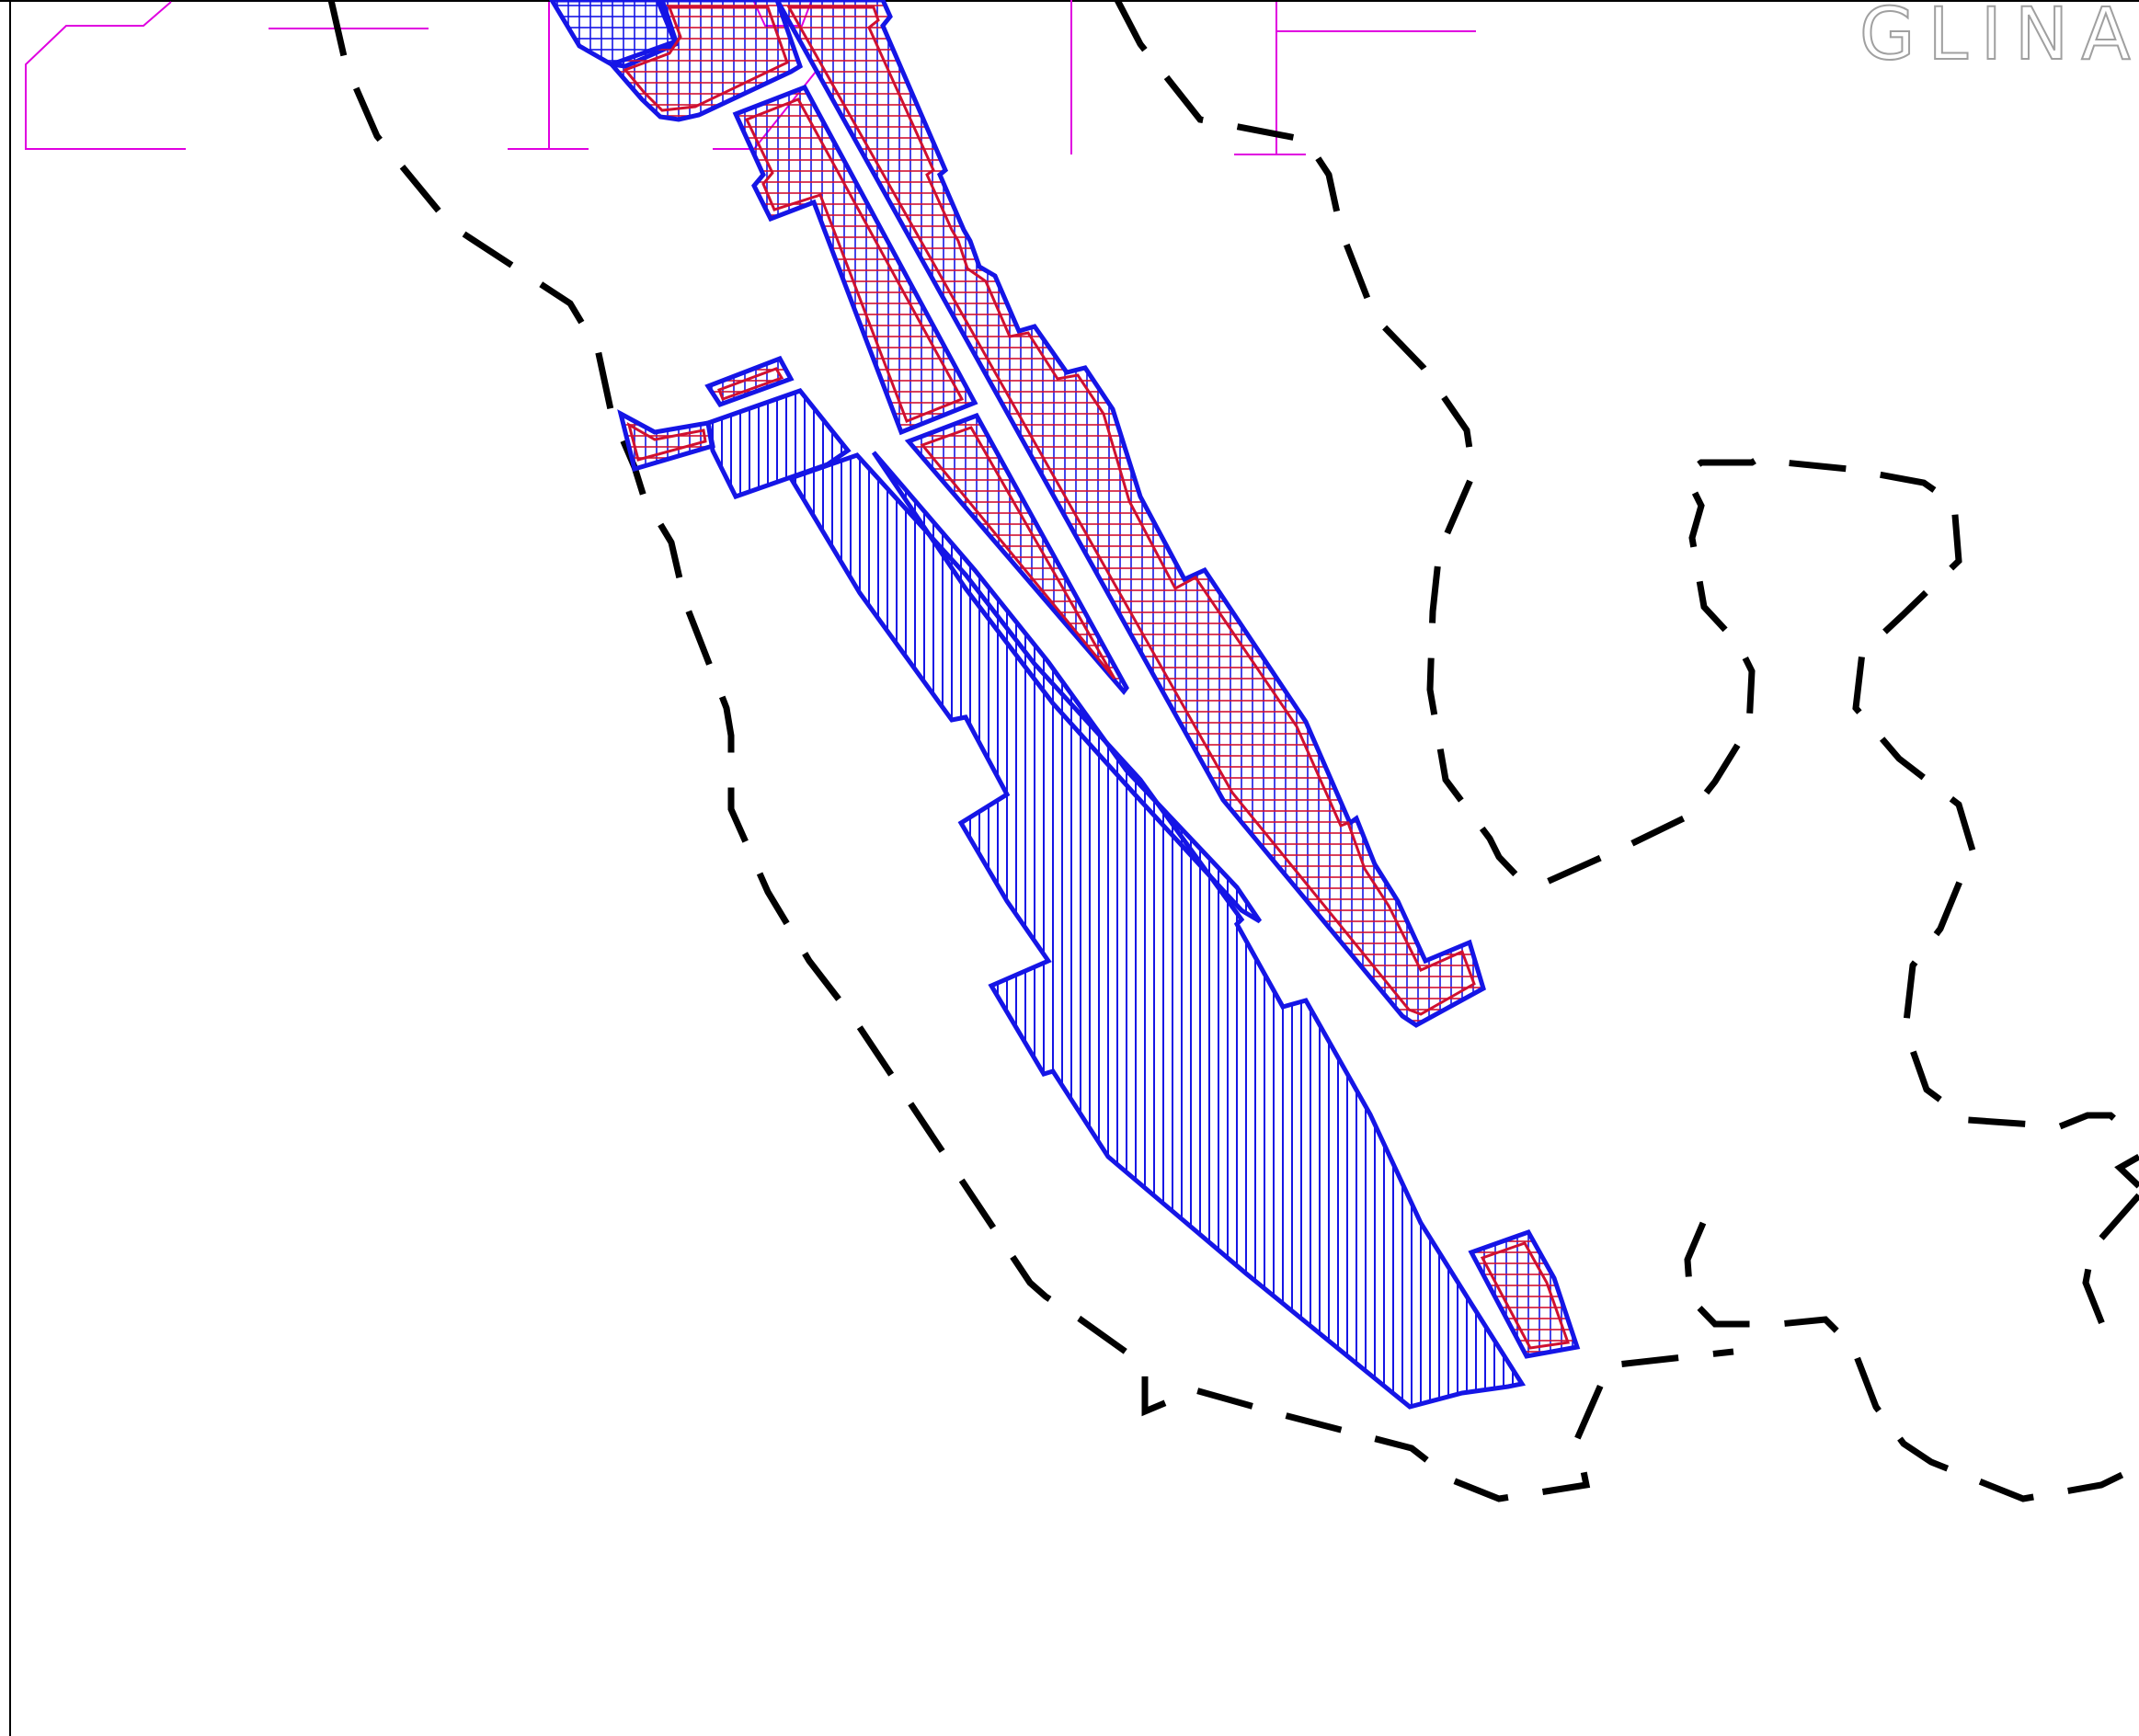 Image resolution: width=2139 pixels, height=1736 pixels. Describe the element at coordinates (855, 260) in the screenshot. I see `zone-red-upper-middle` at that location.